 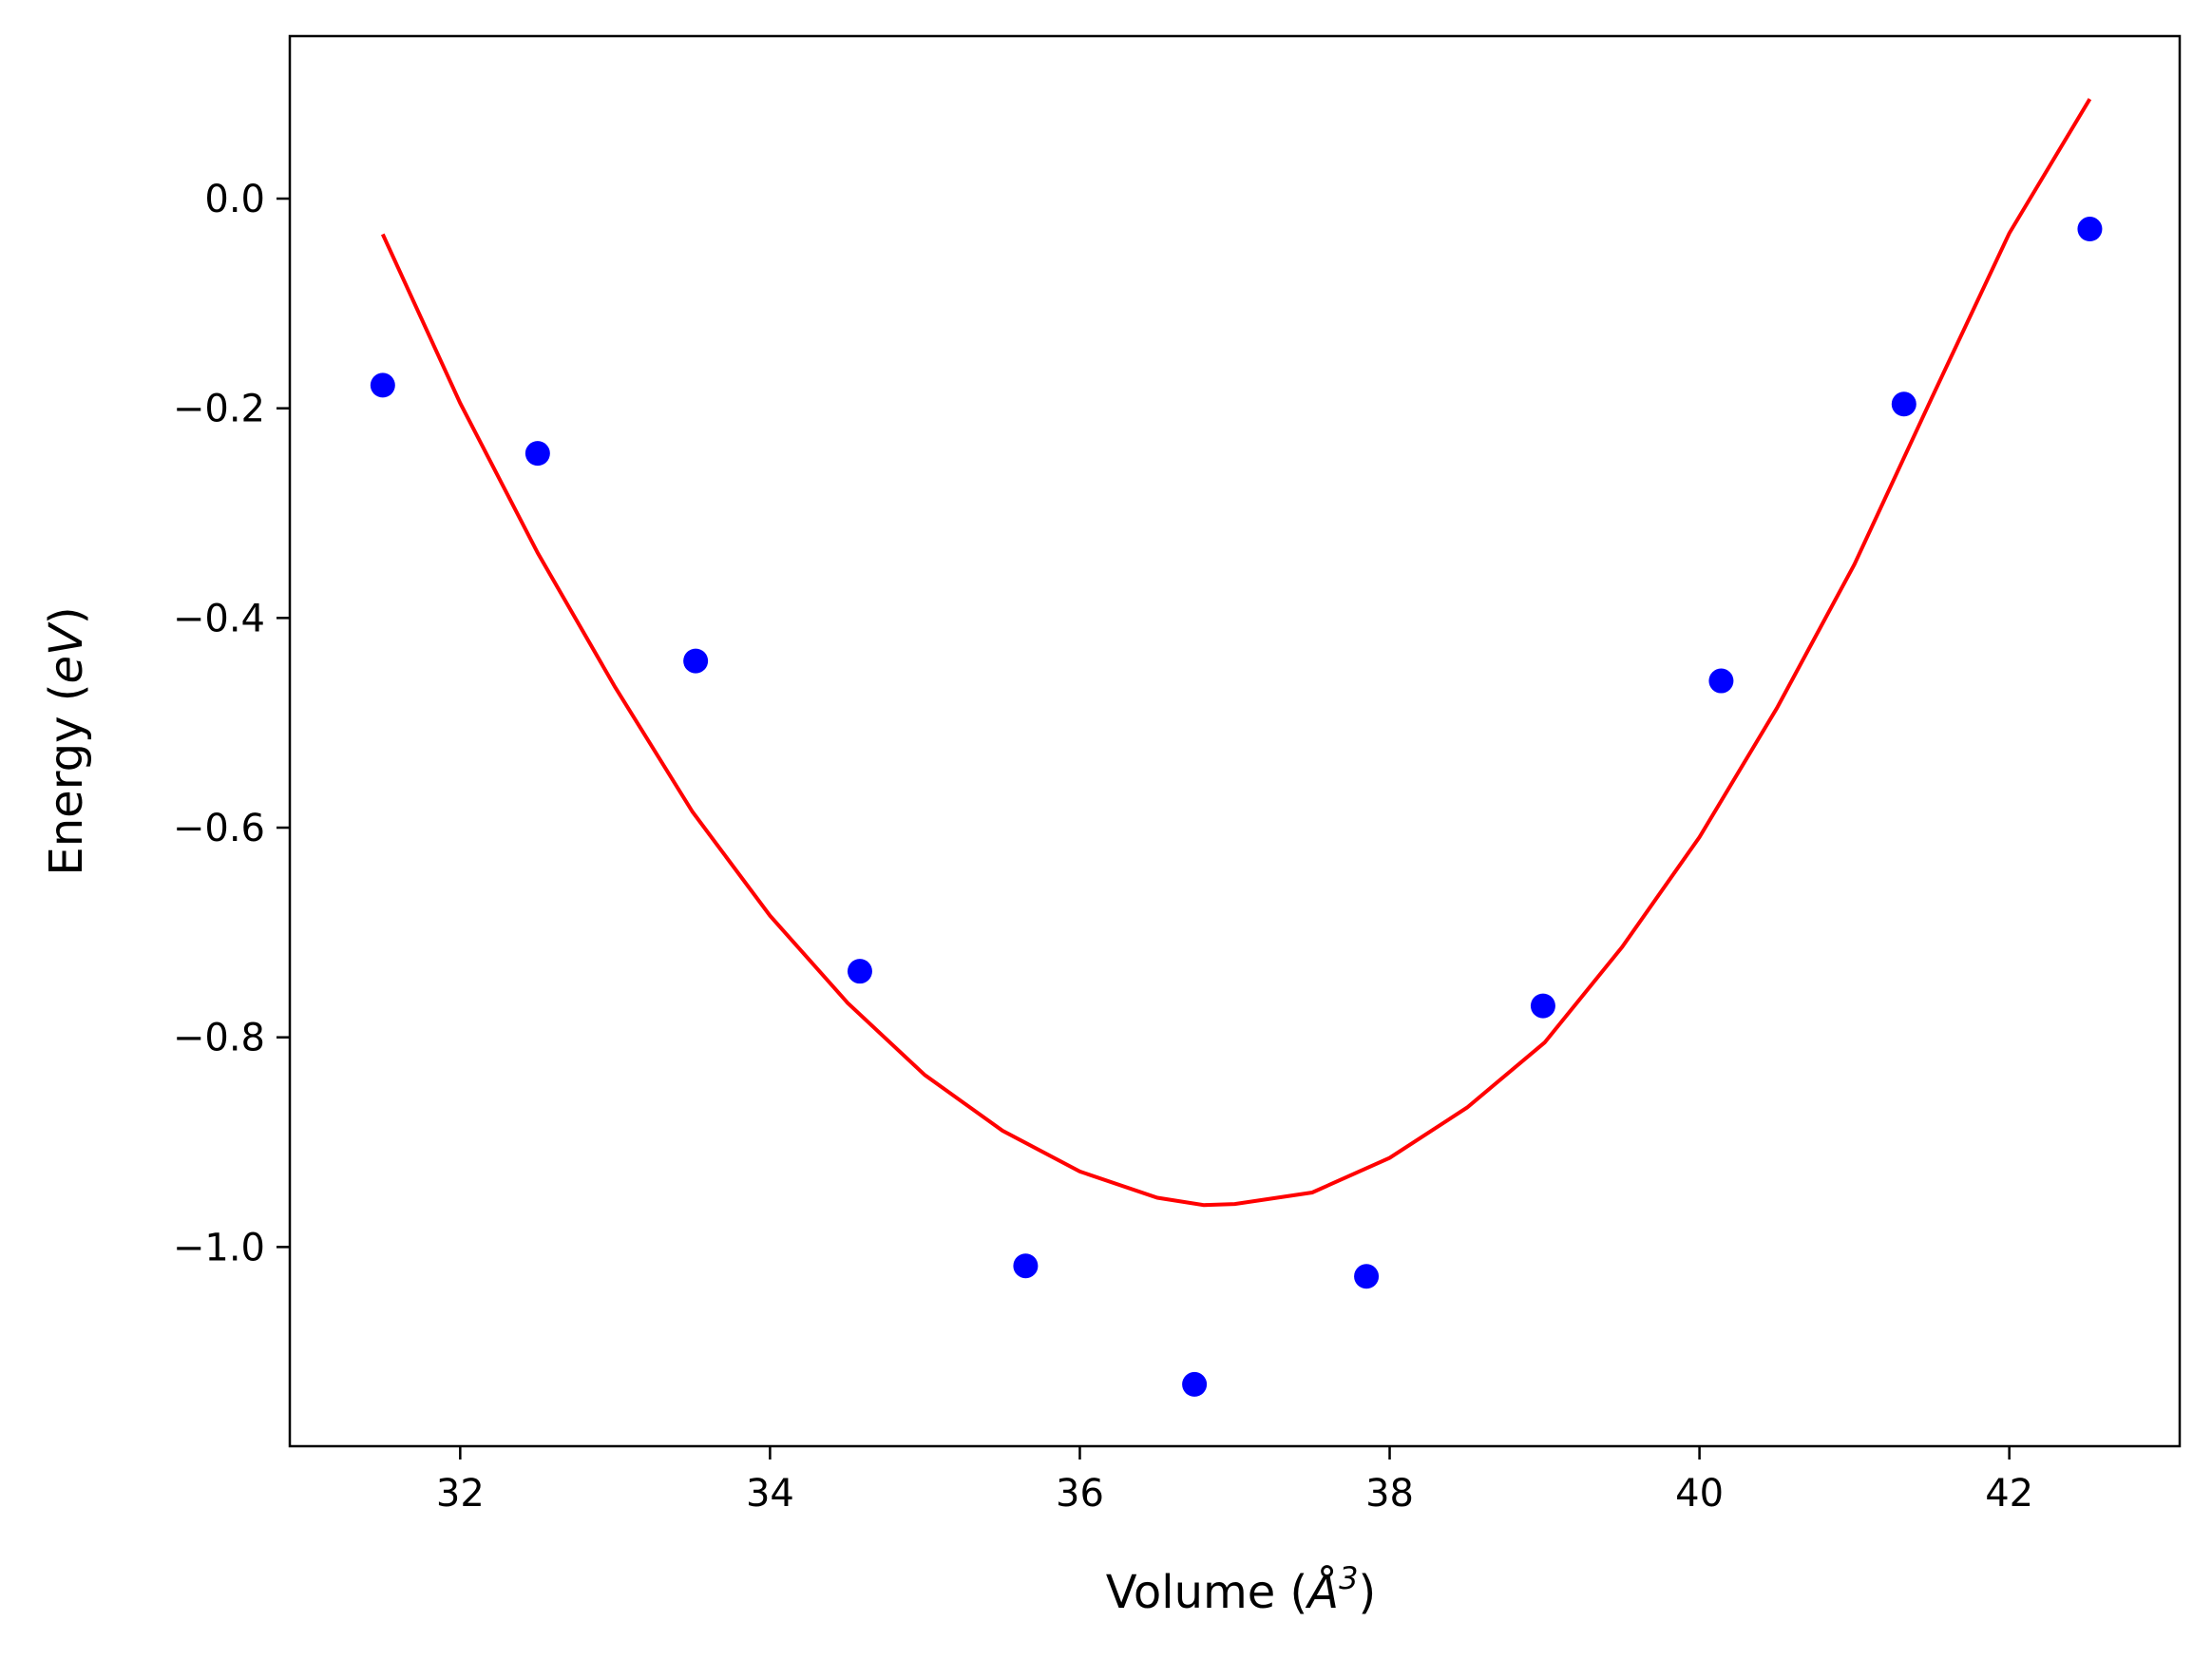 I want to click on y-tick-label: −0.2, so click(x=219, y=409).